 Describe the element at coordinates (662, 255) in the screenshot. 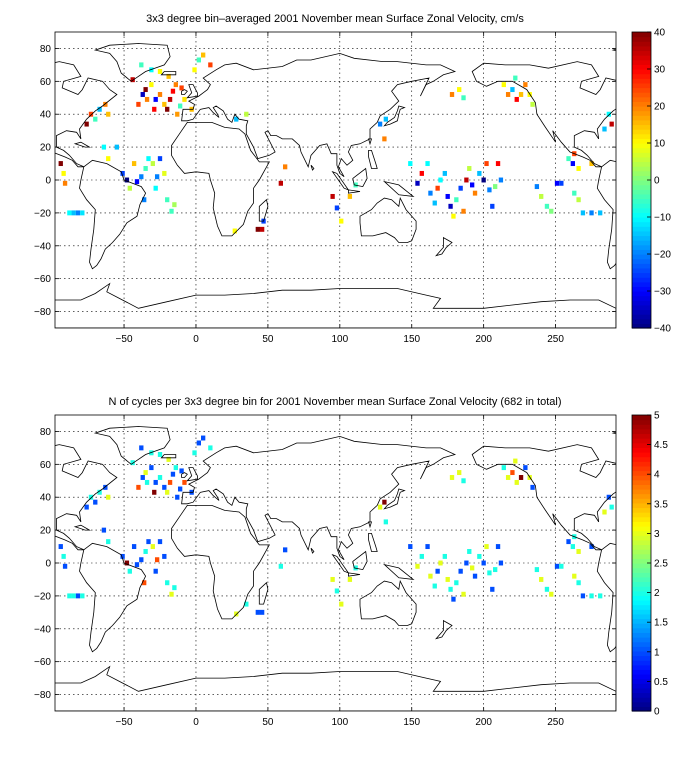

I see `colorbar-tick-label: −20` at that location.